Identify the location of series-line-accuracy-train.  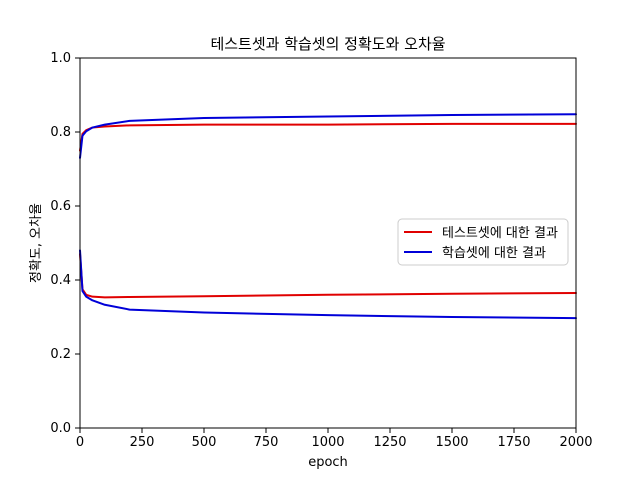
(328, 136).